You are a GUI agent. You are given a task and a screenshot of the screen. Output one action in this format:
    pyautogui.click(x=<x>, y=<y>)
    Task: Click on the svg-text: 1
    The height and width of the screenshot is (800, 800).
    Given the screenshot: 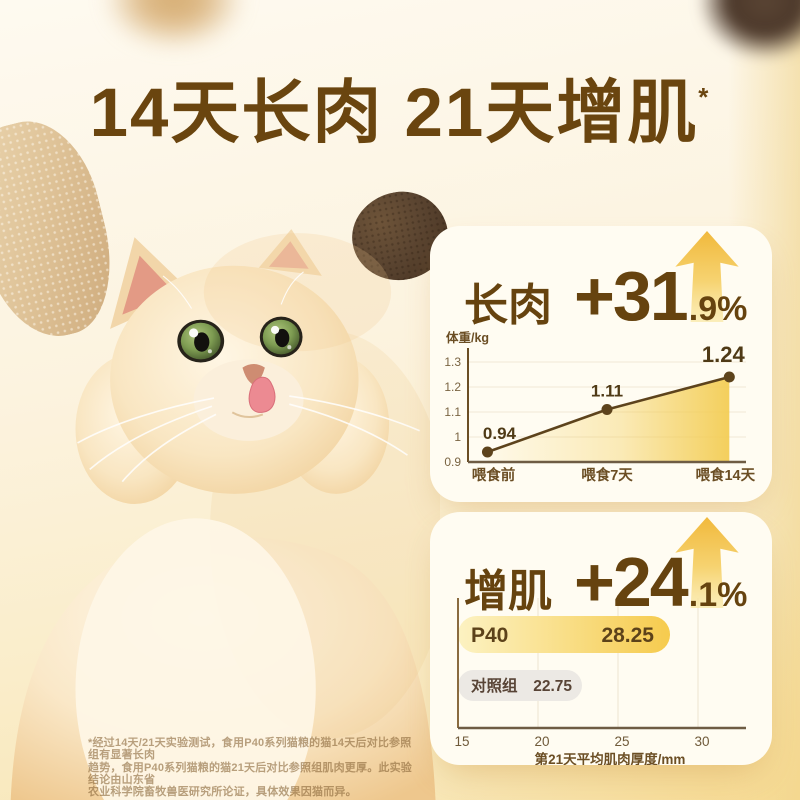 What is the action you would take?
    pyautogui.click(x=457, y=437)
    